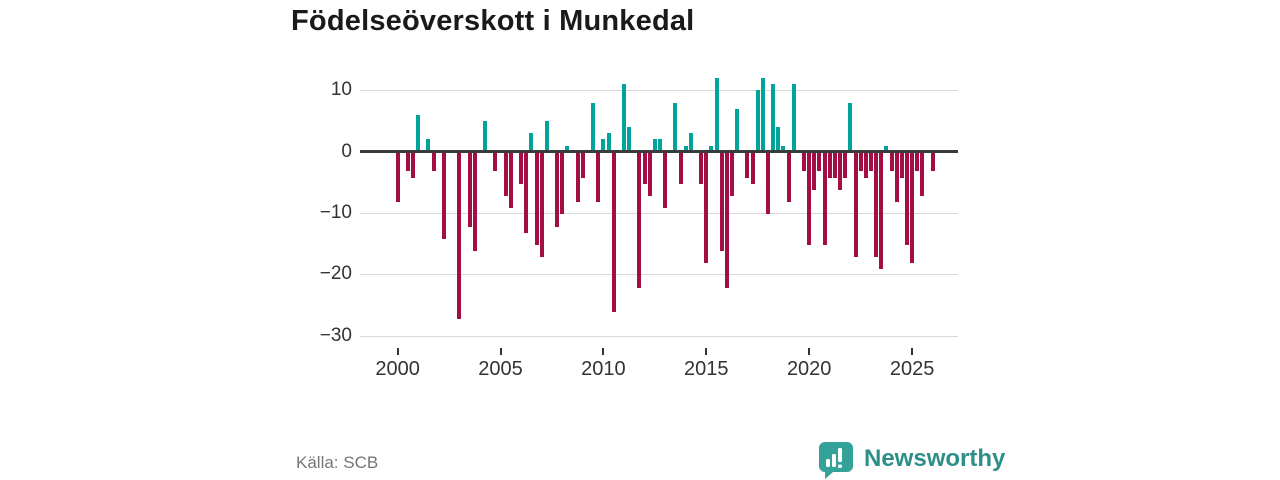 The height and width of the screenshot is (480, 1280). What do you see at coordinates (335, 335) in the screenshot?
I see `y-axis-tick-label: −30` at bounding box center [335, 335].